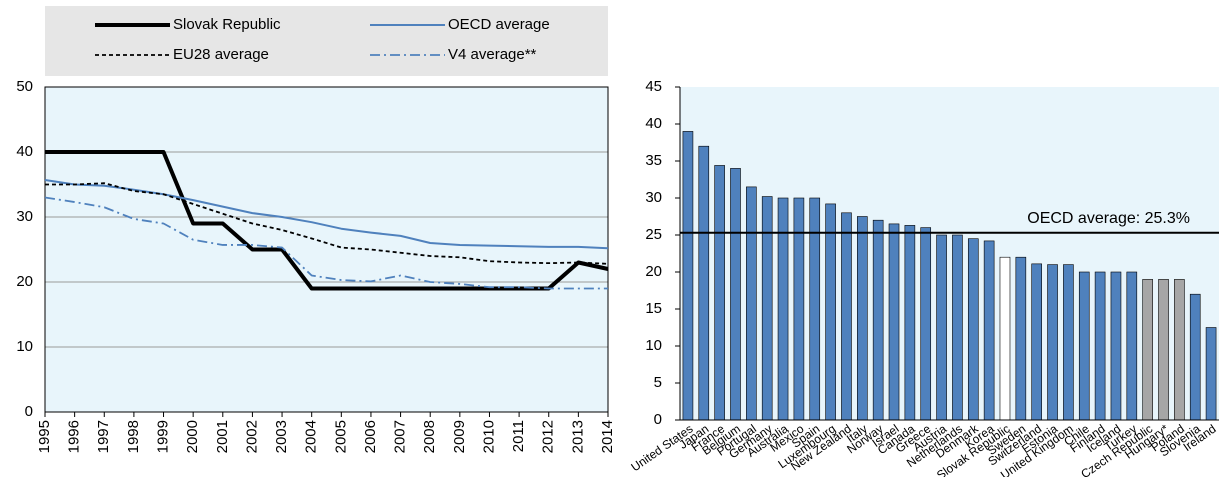 The height and width of the screenshot is (477, 1219). I want to click on x-tick-label: 1999, so click(162, 436).